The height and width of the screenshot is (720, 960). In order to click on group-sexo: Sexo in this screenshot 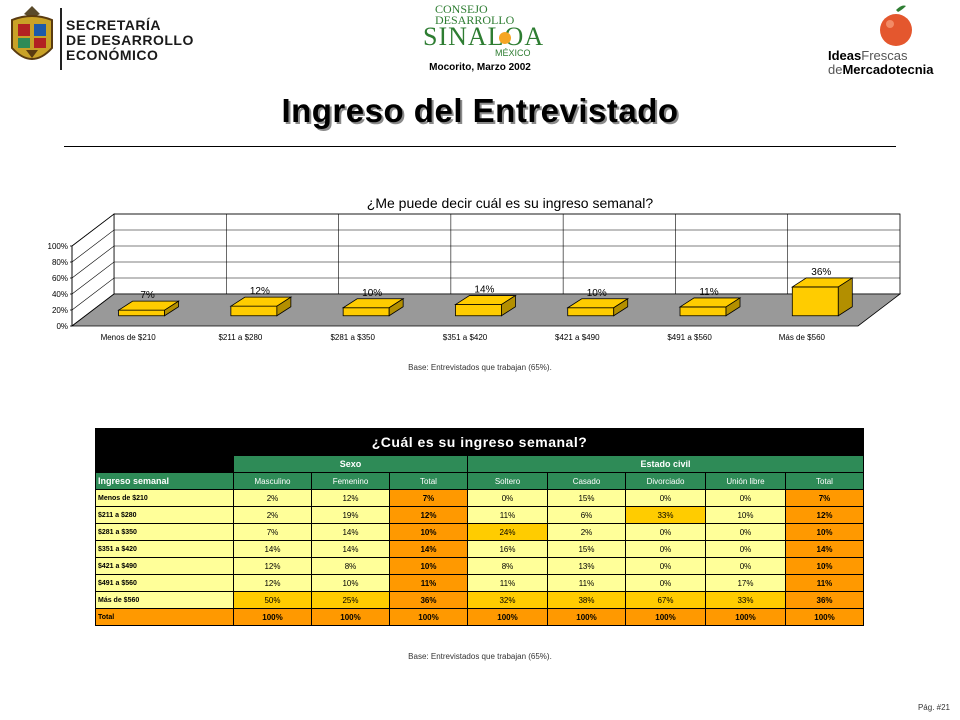, I will do `click(350, 464)`.